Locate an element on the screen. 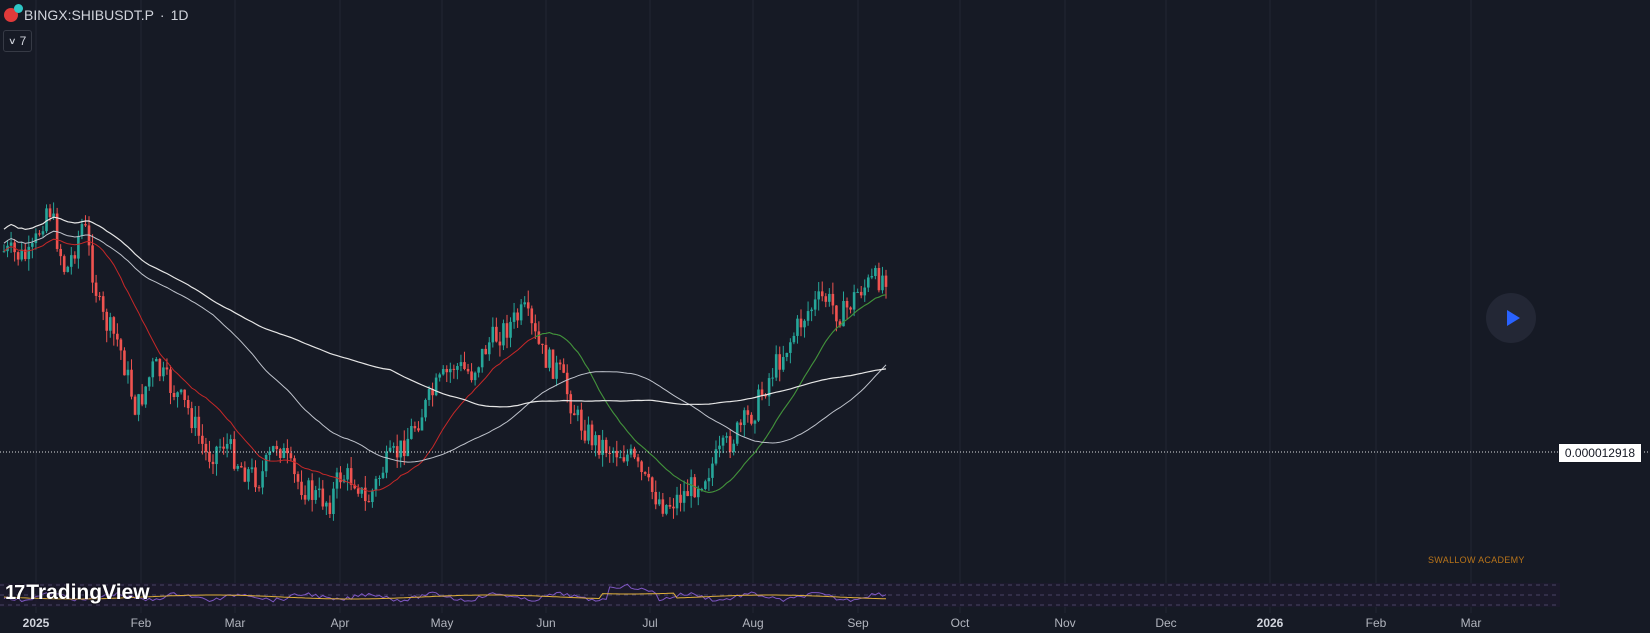 The height and width of the screenshot is (633, 1650). tradingview-logo: 17 TradingView is located at coordinates (77, 593).